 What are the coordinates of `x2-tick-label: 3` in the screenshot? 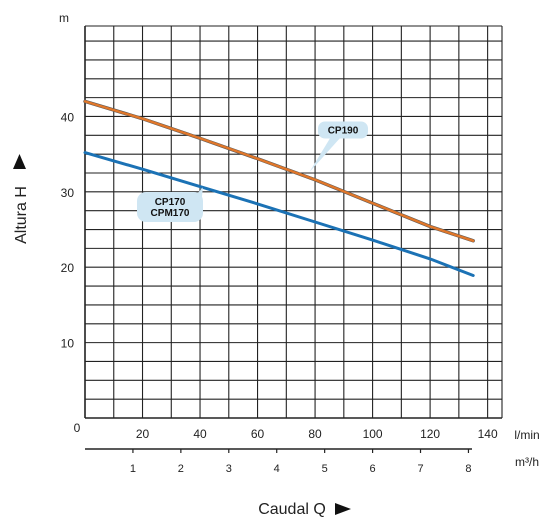 It's located at (229, 469).